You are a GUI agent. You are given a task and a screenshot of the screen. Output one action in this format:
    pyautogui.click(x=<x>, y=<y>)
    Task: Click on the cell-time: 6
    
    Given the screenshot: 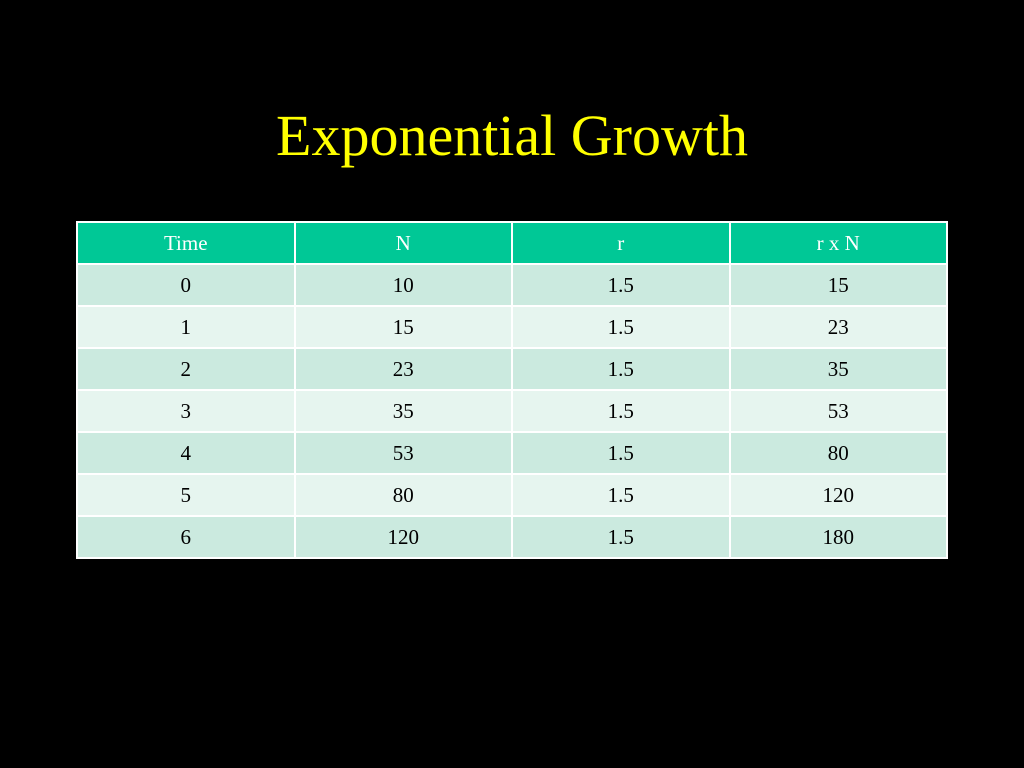 What is the action you would take?
    pyautogui.click(x=186, y=537)
    